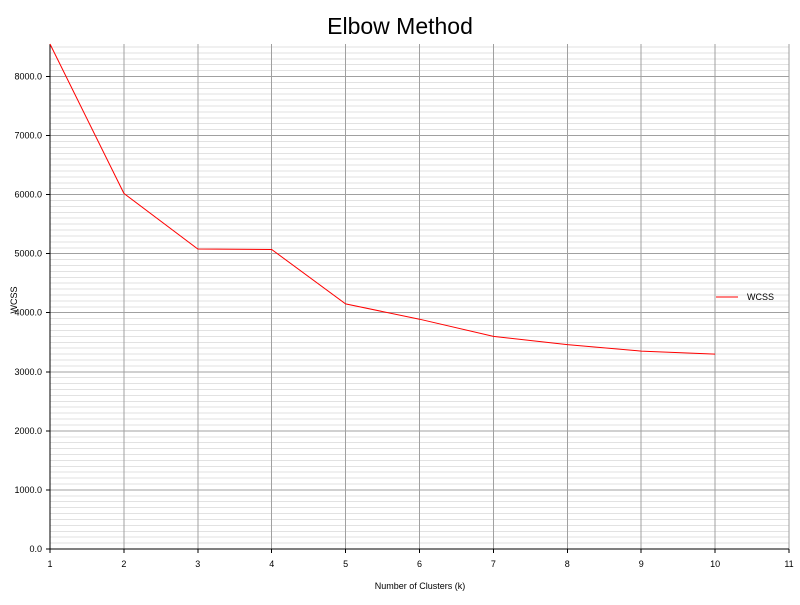 Image resolution: width=800 pixels, height=605 pixels. I want to click on y-tick-label: 5000.0, so click(28, 254).